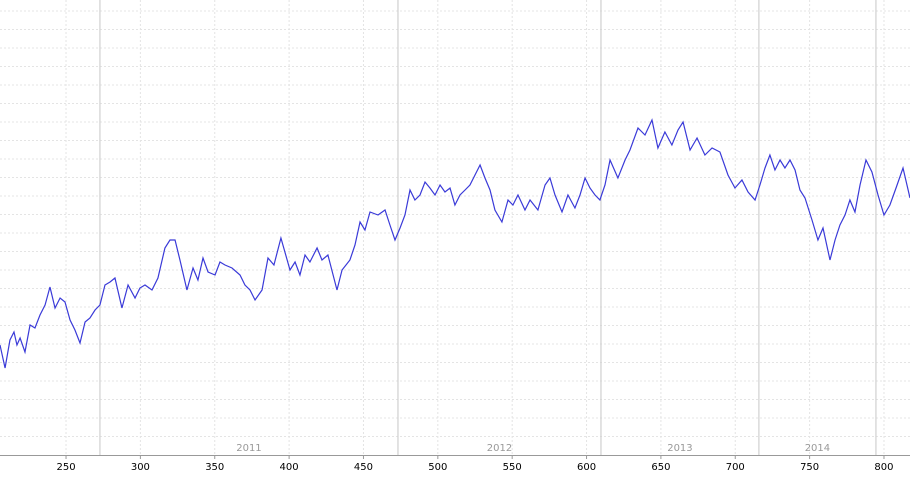  Describe the element at coordinates (809, 467) in the screenshot. I see `x-tick-label: 750` at that location.